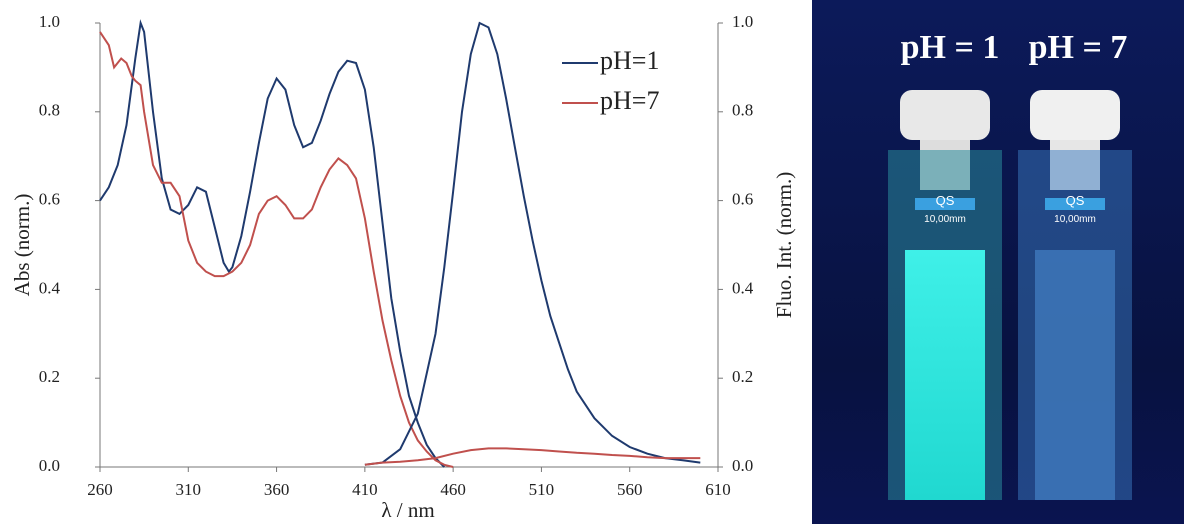 Image resolution: width=1184 pixels, height=524 pixels. I want to click on series-line, so click(532, 456).